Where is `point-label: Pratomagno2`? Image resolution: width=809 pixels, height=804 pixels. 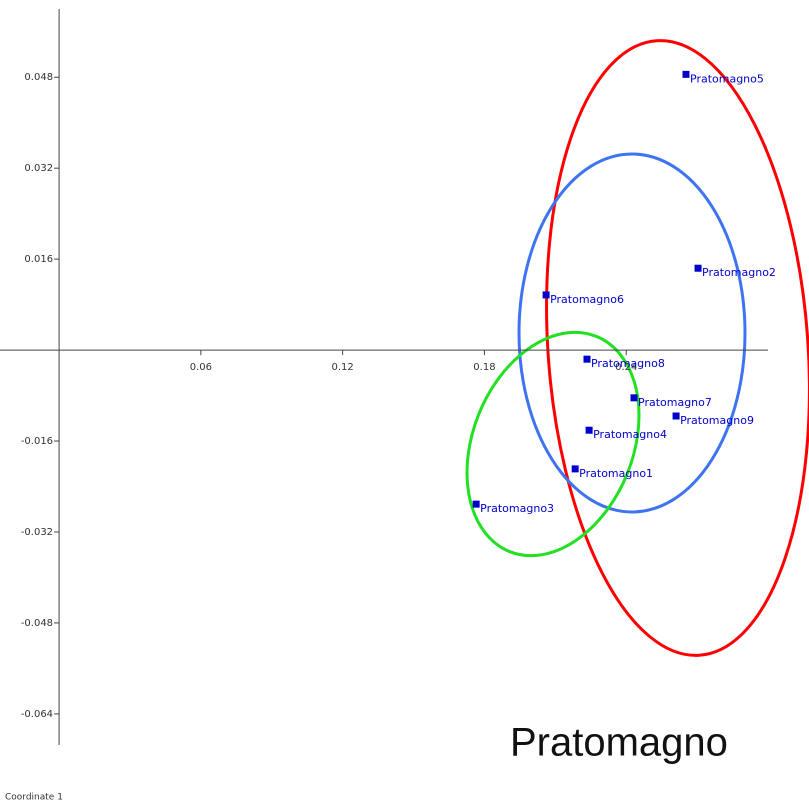
point-label: Pratomagno2 is located at coordinates (739, 272).